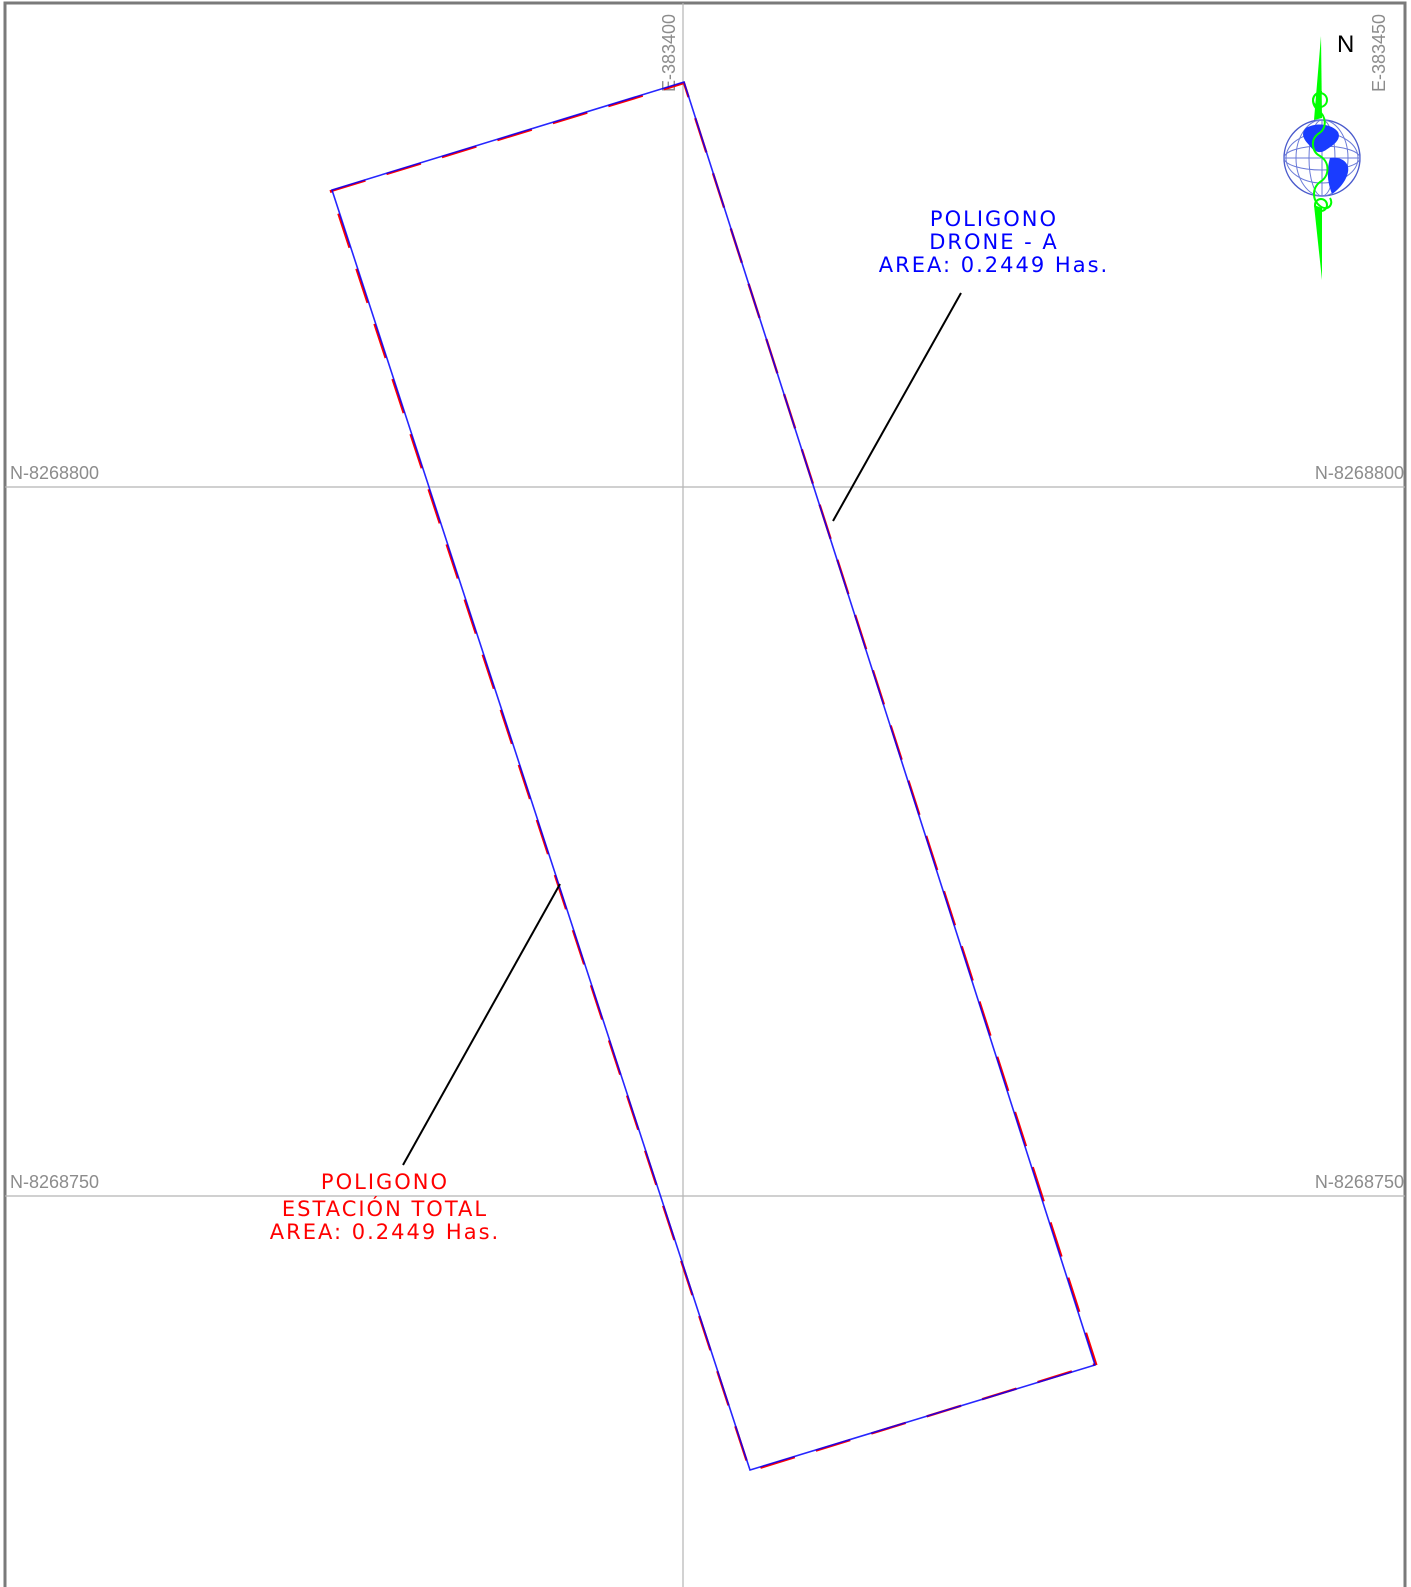  Describe the element at coordinates (385, 1232) in the screenshot. I see `label-estacion-area: AREA: 0.2449 Has.` at that location.